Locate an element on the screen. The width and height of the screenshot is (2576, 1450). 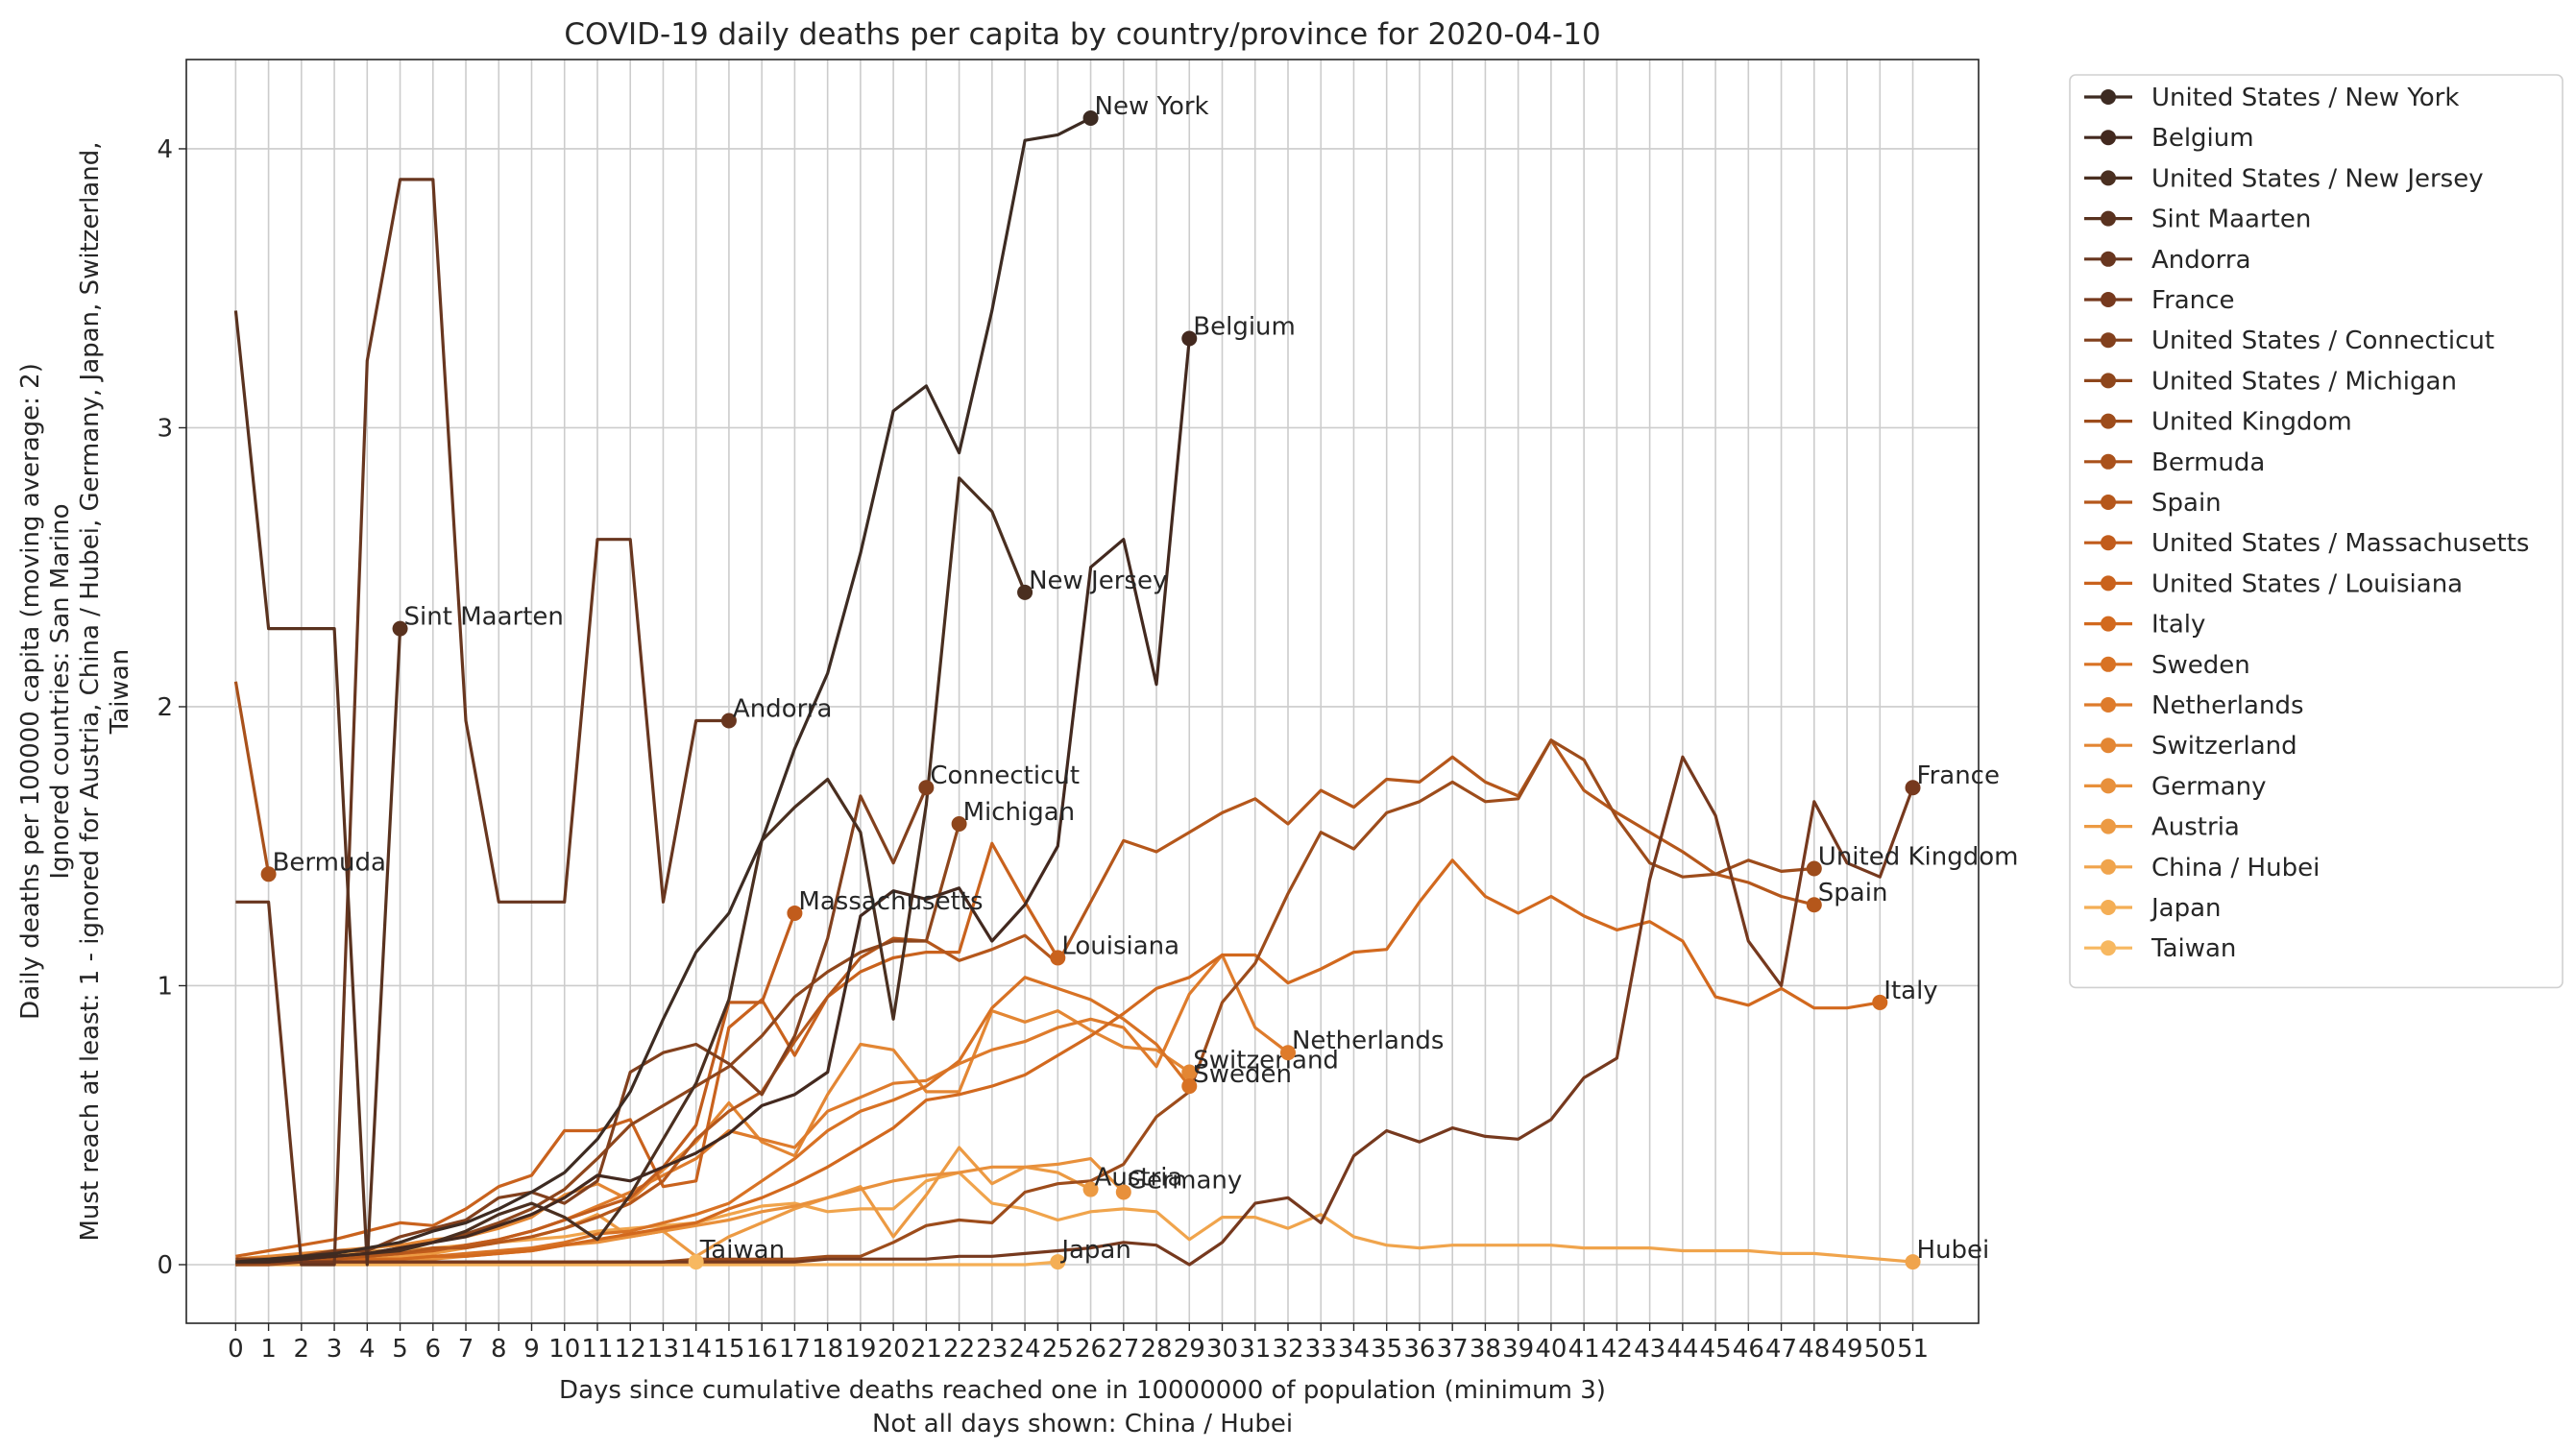
series-line-switzerland is located at coordinates (713, 1134).